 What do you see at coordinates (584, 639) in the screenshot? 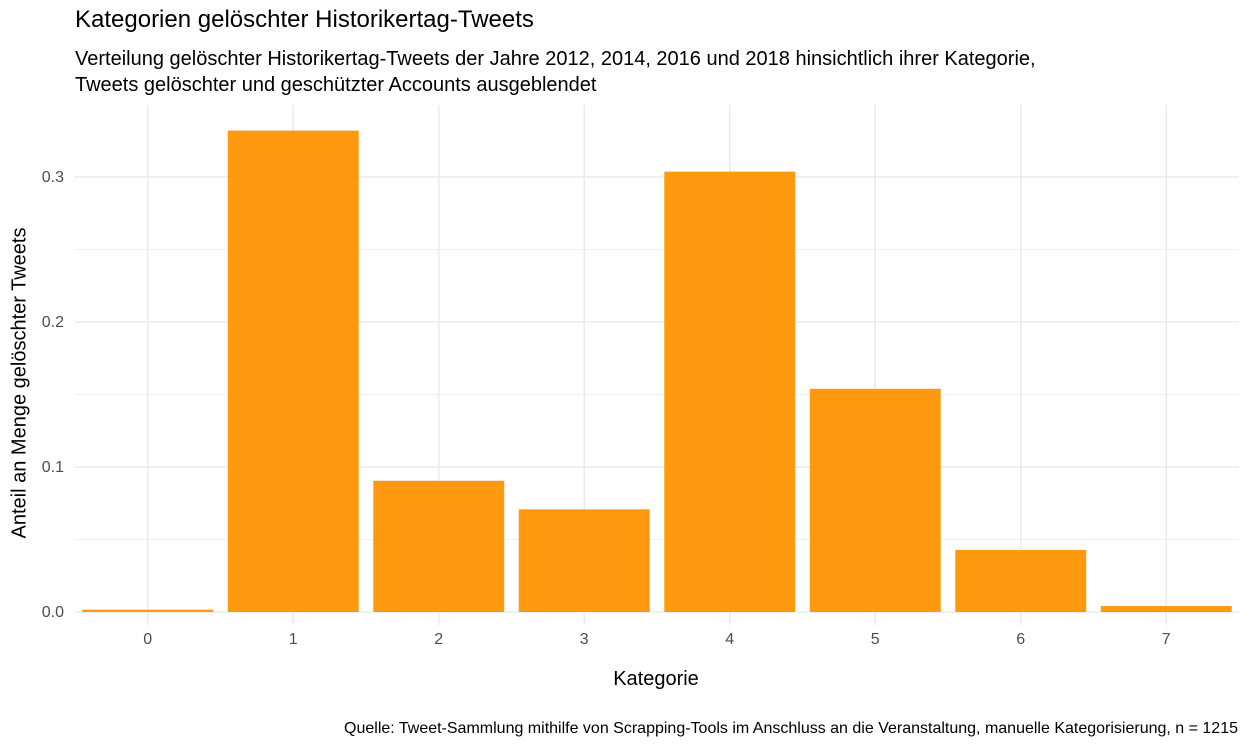
I see `x-tick-label: 3` at bounding box center [584, 639].